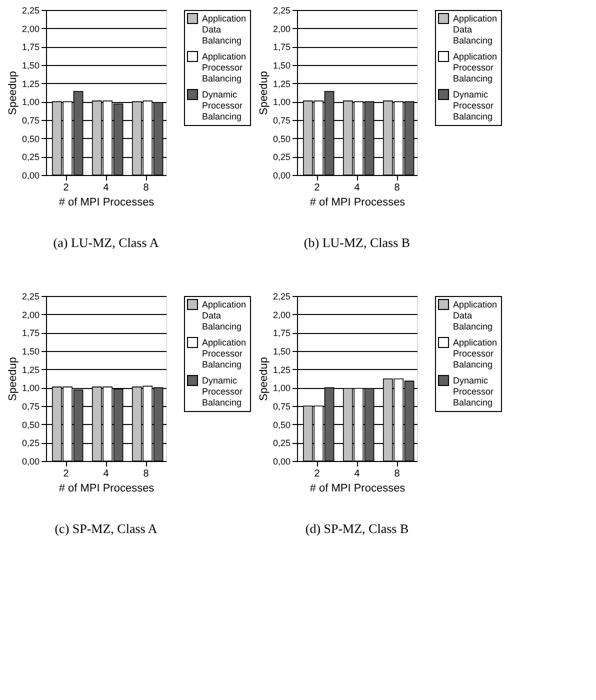  I want to click on text: (a) LU-MZ, Class A, so click(106, 242).